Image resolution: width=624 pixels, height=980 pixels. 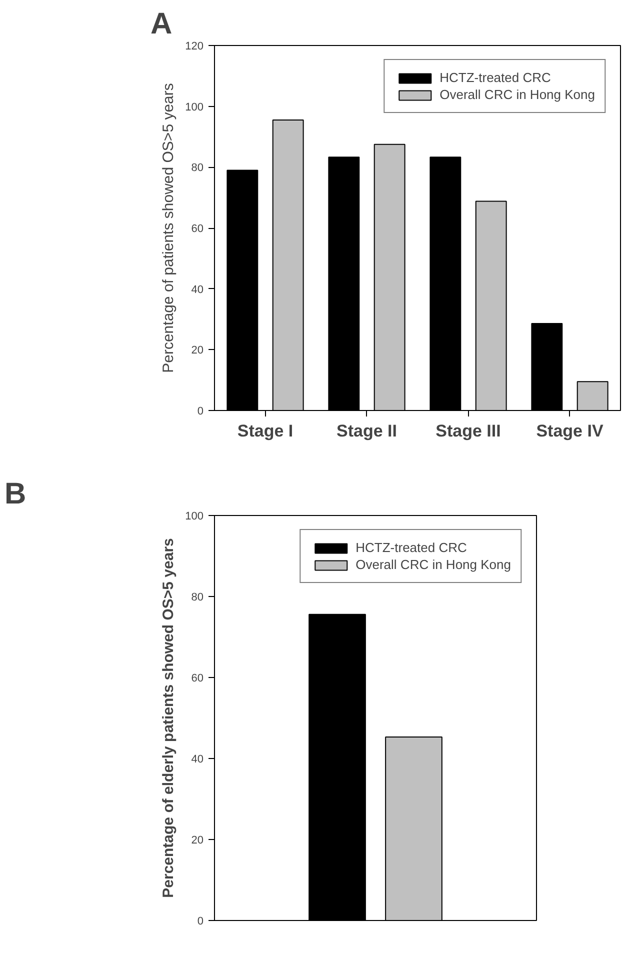 What do you see at coordinates (194, 46) in the screenshot?
I see `y-tick-label: 120` at bounding box center [194, 46].